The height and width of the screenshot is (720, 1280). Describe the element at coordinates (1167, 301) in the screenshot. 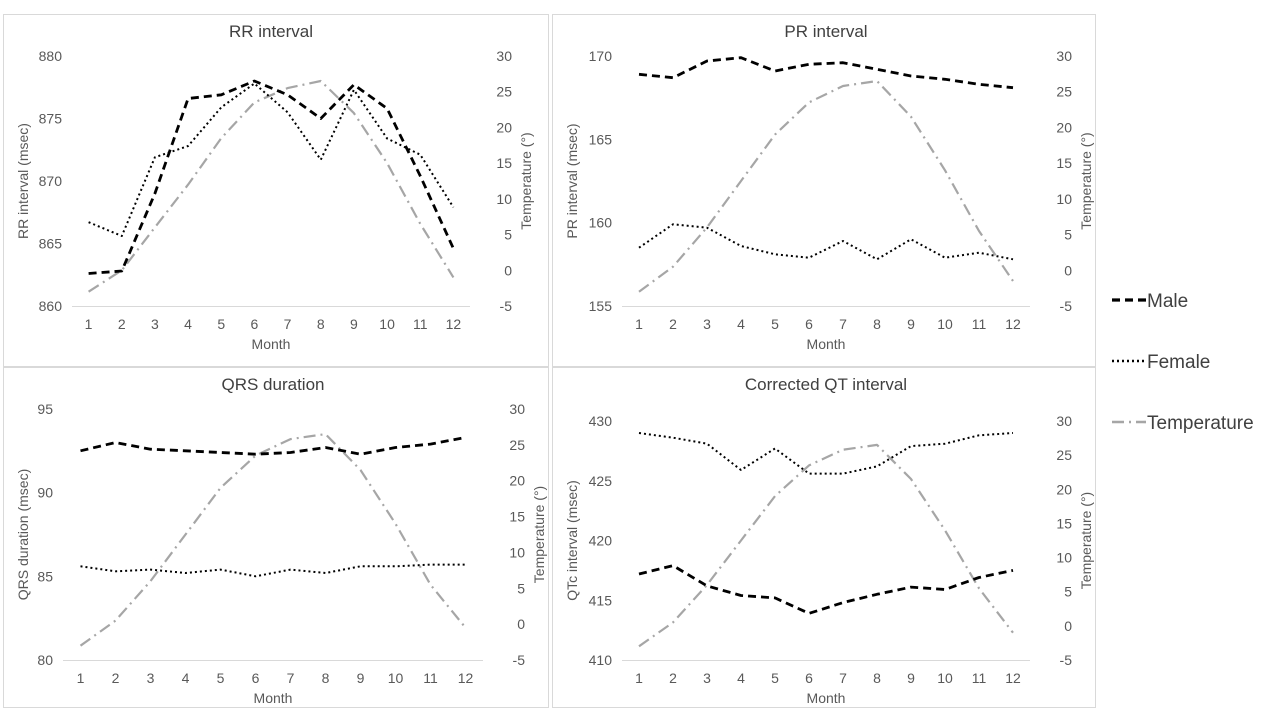

I see `legend-label: Male` at that location.